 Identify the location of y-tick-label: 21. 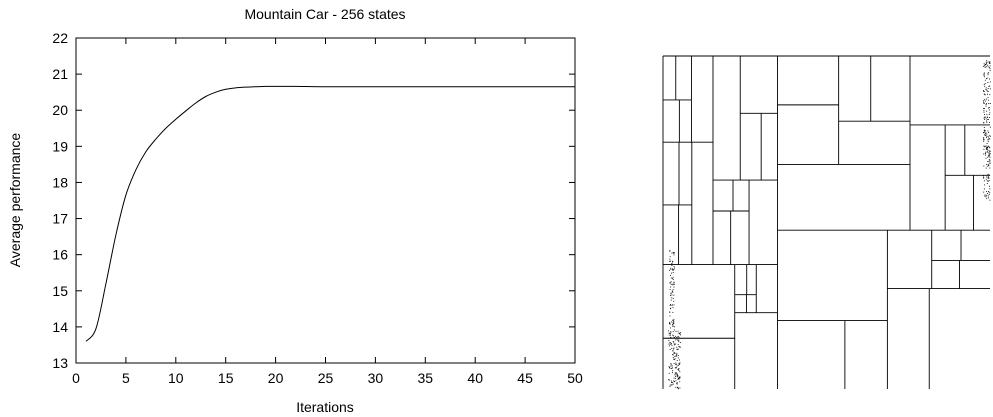
(60, 74).